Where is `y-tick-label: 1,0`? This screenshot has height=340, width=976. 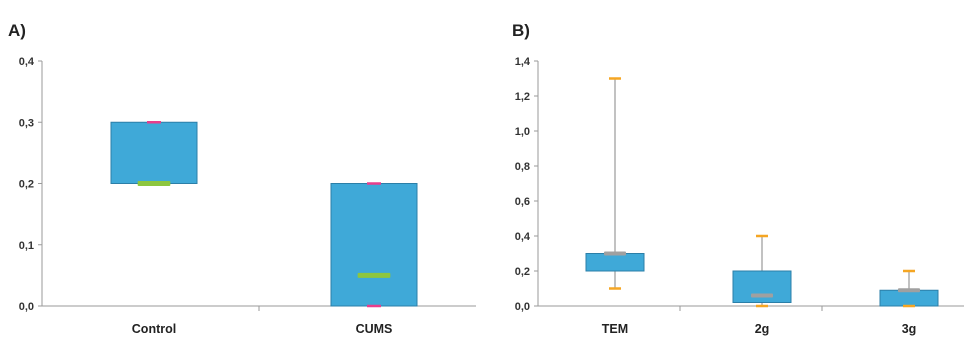
y-tick-label: 1,0 is located at coordinates (522, 132).